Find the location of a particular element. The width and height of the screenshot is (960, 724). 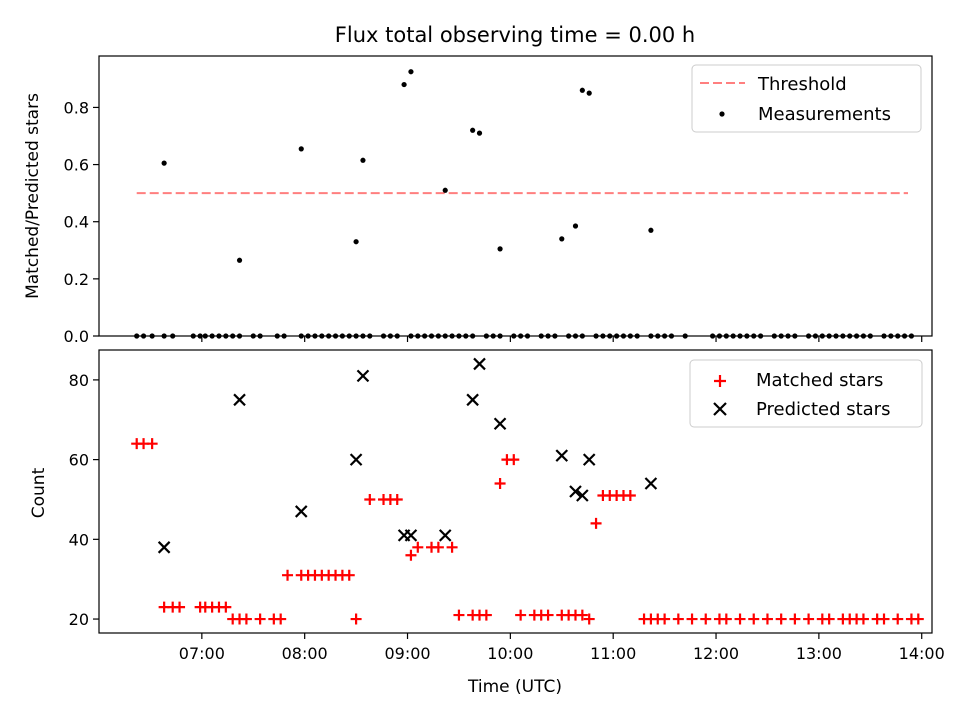

legend-threshold-label: Threshold is located at coordinates (802, 84).